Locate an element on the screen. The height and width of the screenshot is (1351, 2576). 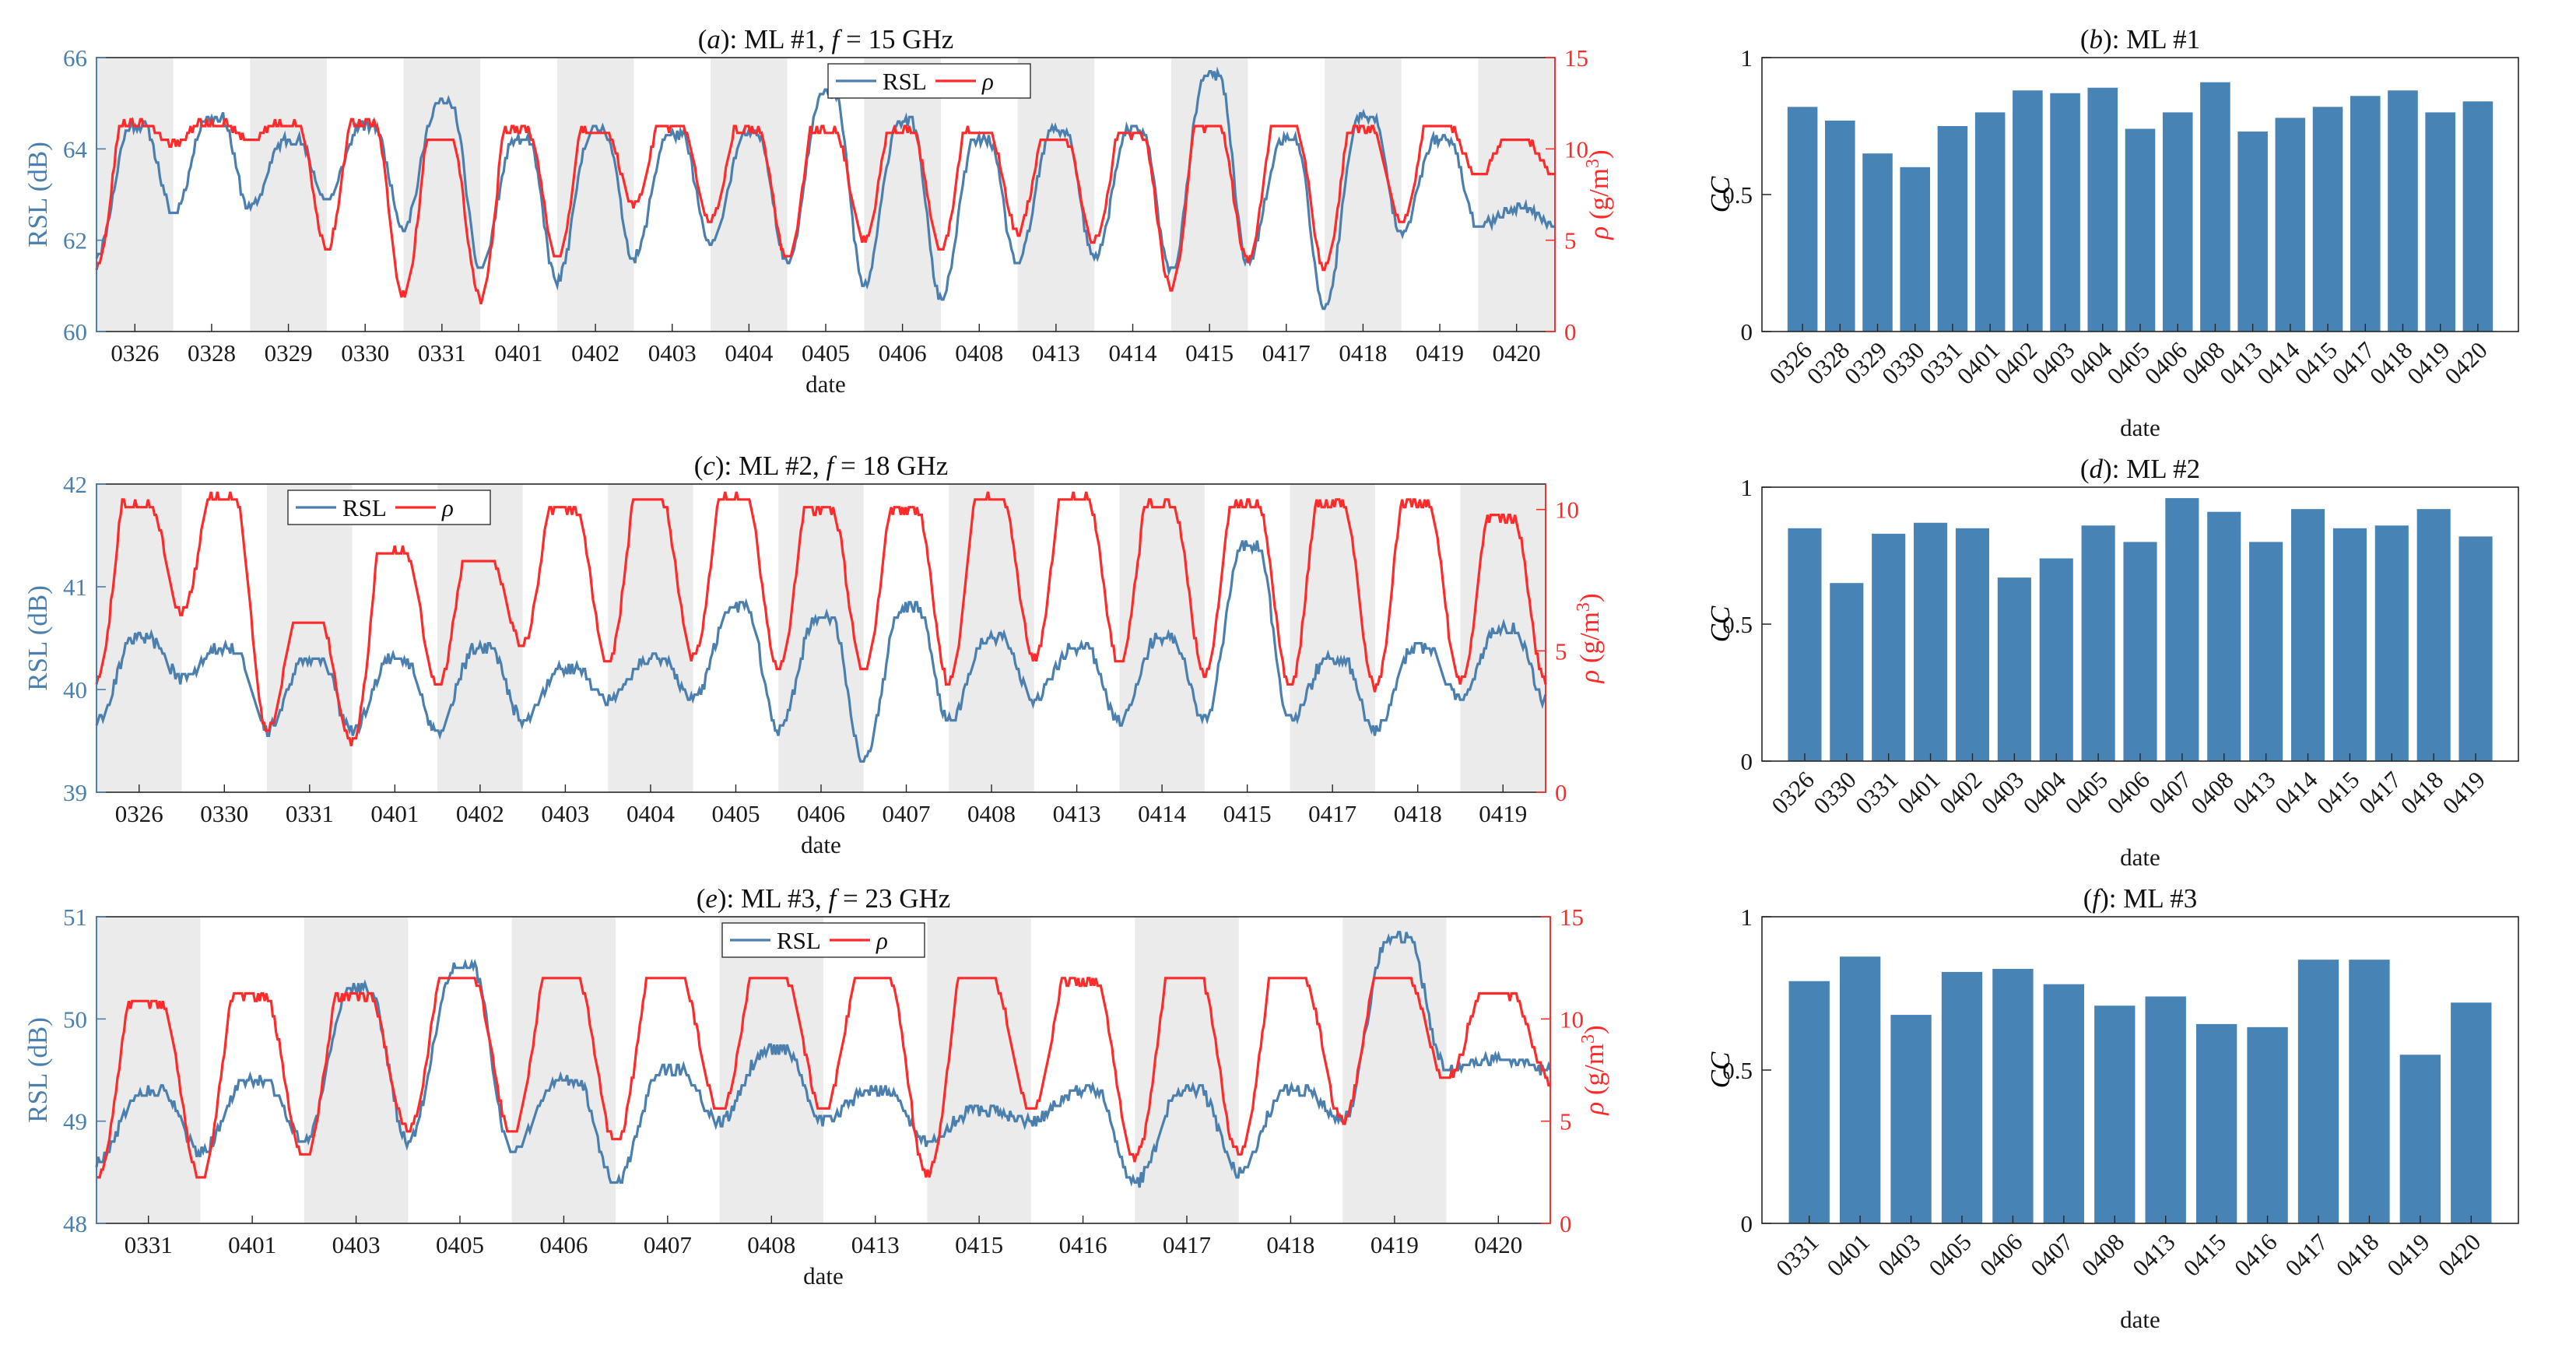
legend-rsl-label: RSL is located at coordinates (905, 81).